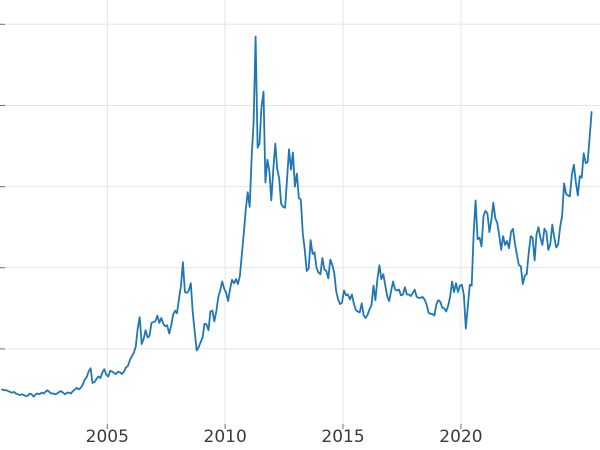  What do you see at coordinates (225, 437) in the screenshot?
I see `x-tick-label-2010: 2010` at bounding box center [225, 437].